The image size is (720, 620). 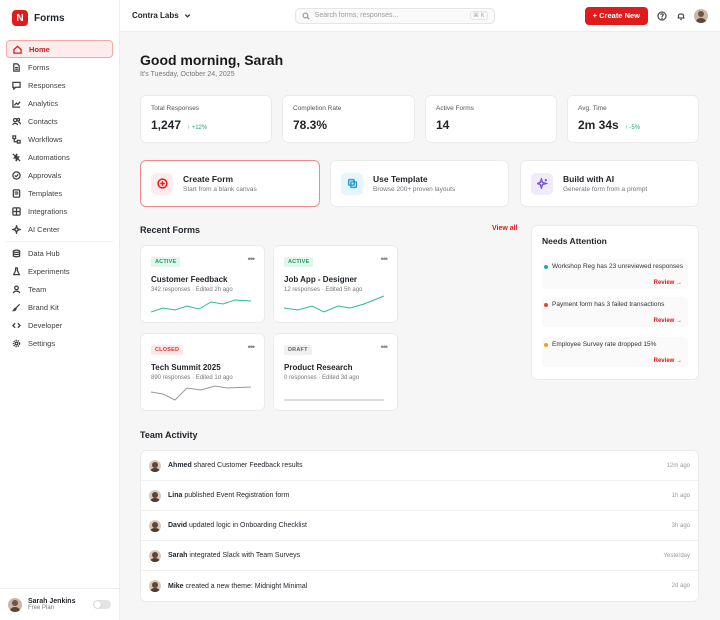 What do you see at coordinates (317, 108) in the screenshot?
I see `stat-label: Completion Rate` at bounding box center [317, 108].